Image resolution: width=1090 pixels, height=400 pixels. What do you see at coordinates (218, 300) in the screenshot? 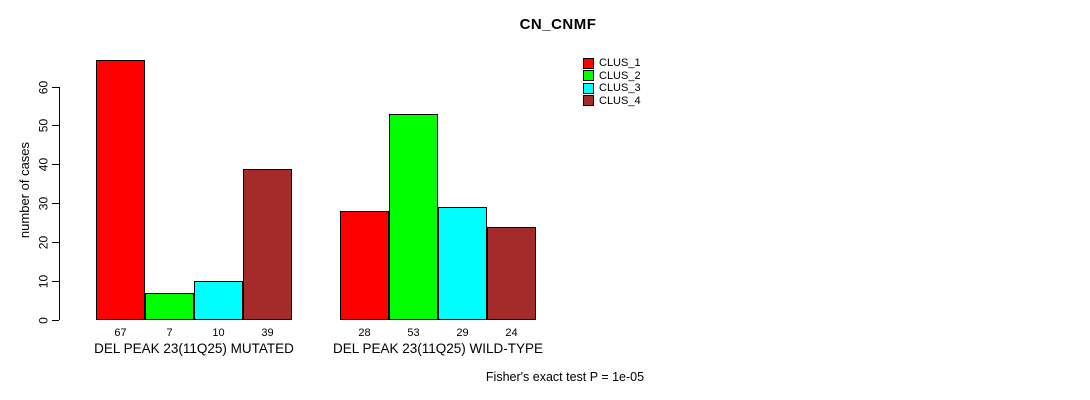
I see `bar-clus_3-group1` at bounding box center [218, 300].